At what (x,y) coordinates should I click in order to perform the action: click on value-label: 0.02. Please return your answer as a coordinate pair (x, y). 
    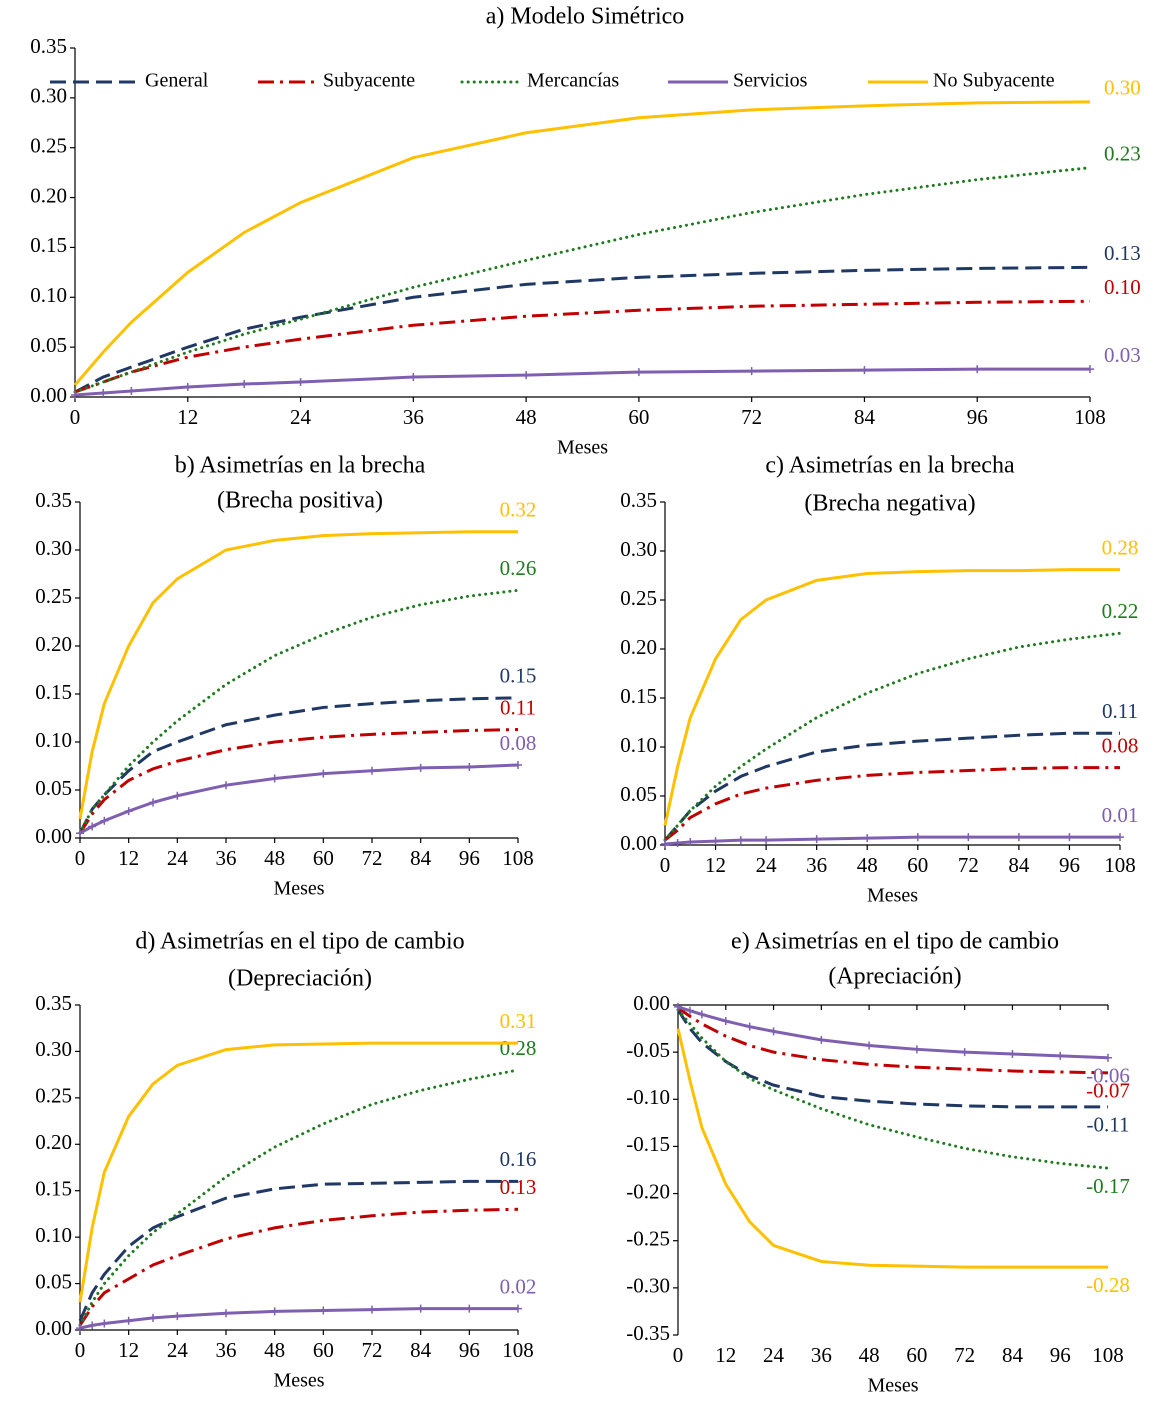
    Looking at the image, I should click on (518, 1286).